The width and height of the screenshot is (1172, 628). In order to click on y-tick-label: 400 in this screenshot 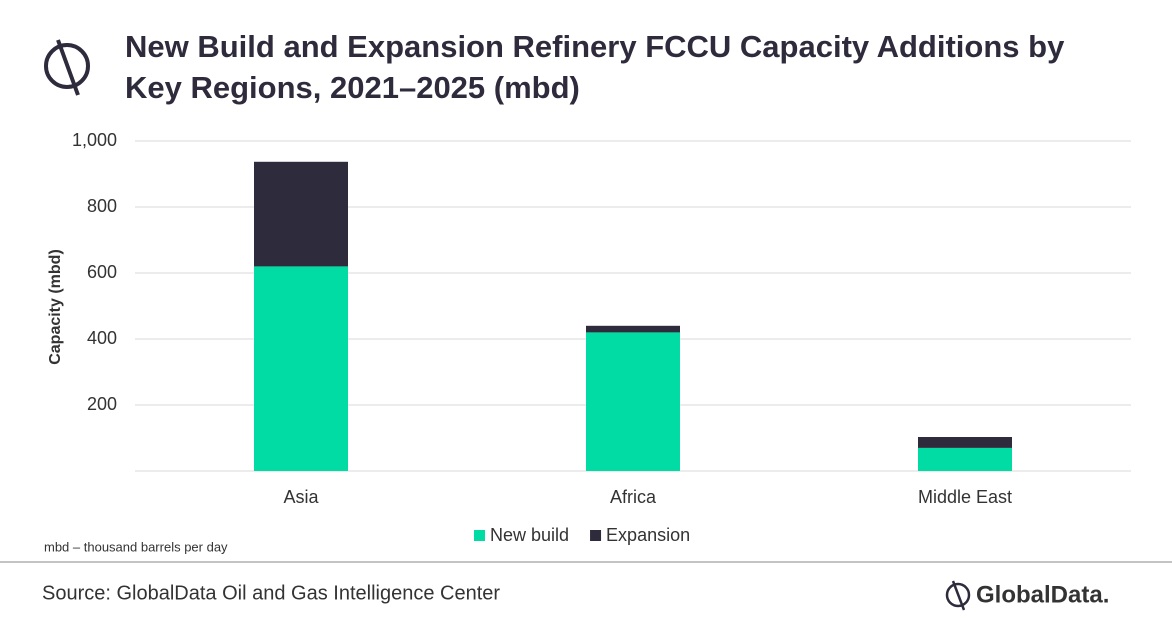, I will do `click(102, 338)`.